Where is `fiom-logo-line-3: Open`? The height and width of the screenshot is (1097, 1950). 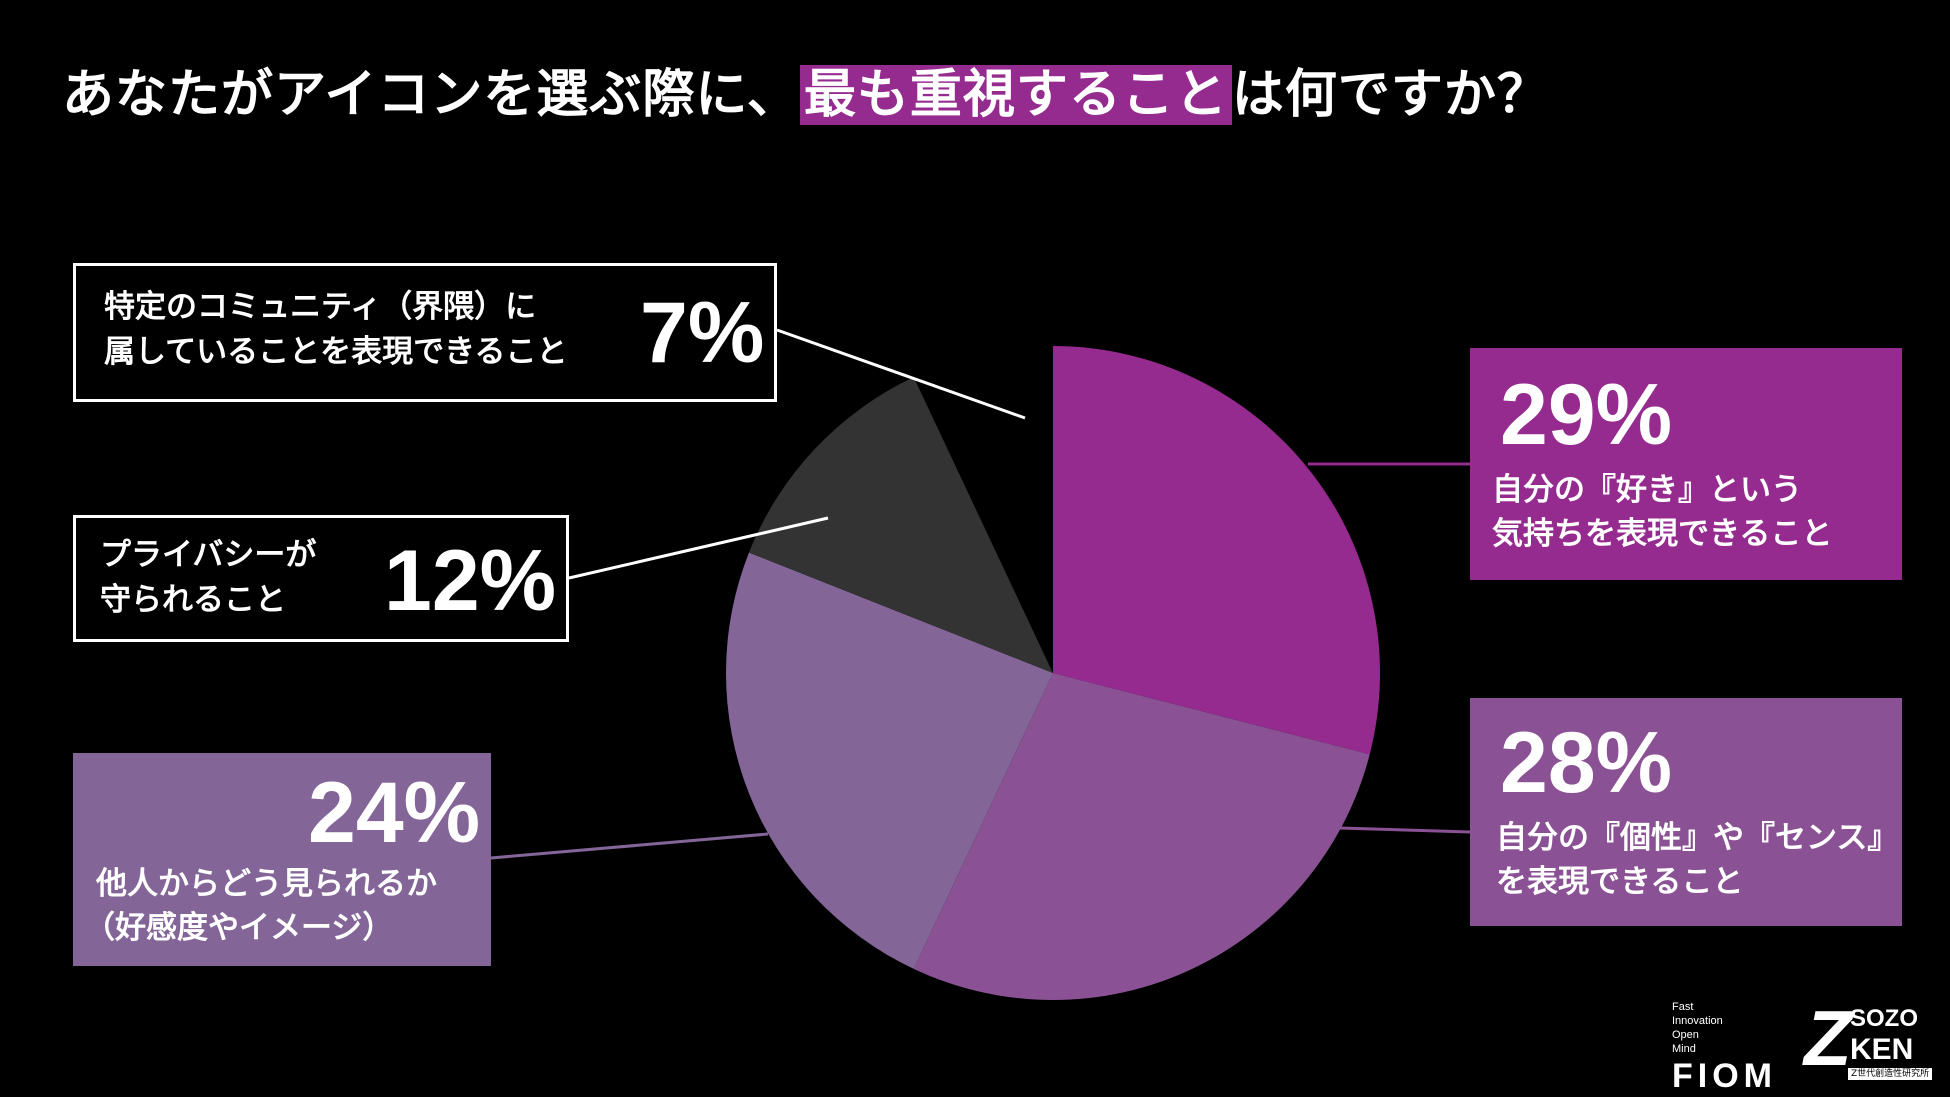 fiom-logo-line-3: Open is located at coordinates (1685, 1035).